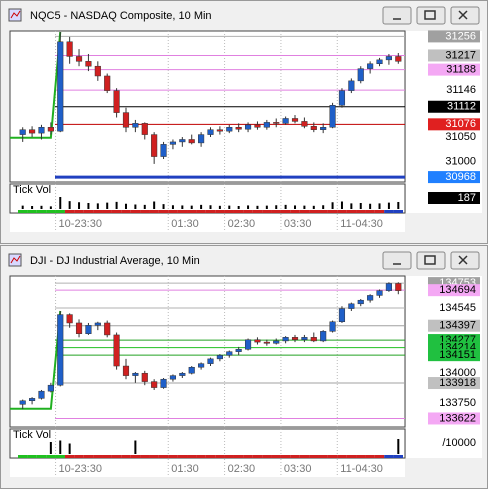 This screenshot has width=488, height=489. Describe the element at coordinates (457, 326) in the screenshot. I see `price-label: 134397` at that location.